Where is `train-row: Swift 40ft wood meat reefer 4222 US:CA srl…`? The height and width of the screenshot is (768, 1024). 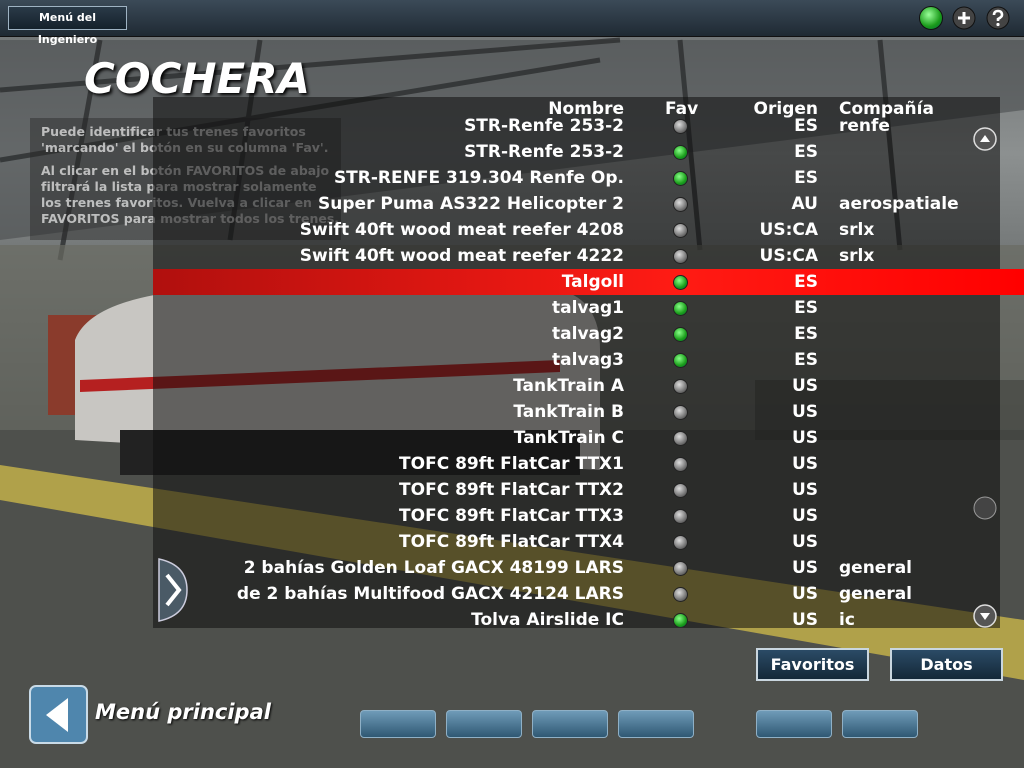 train-row: Swift 40ft wood meat reefer 4222 US:CA srl… is located at coordinates (588, 256).